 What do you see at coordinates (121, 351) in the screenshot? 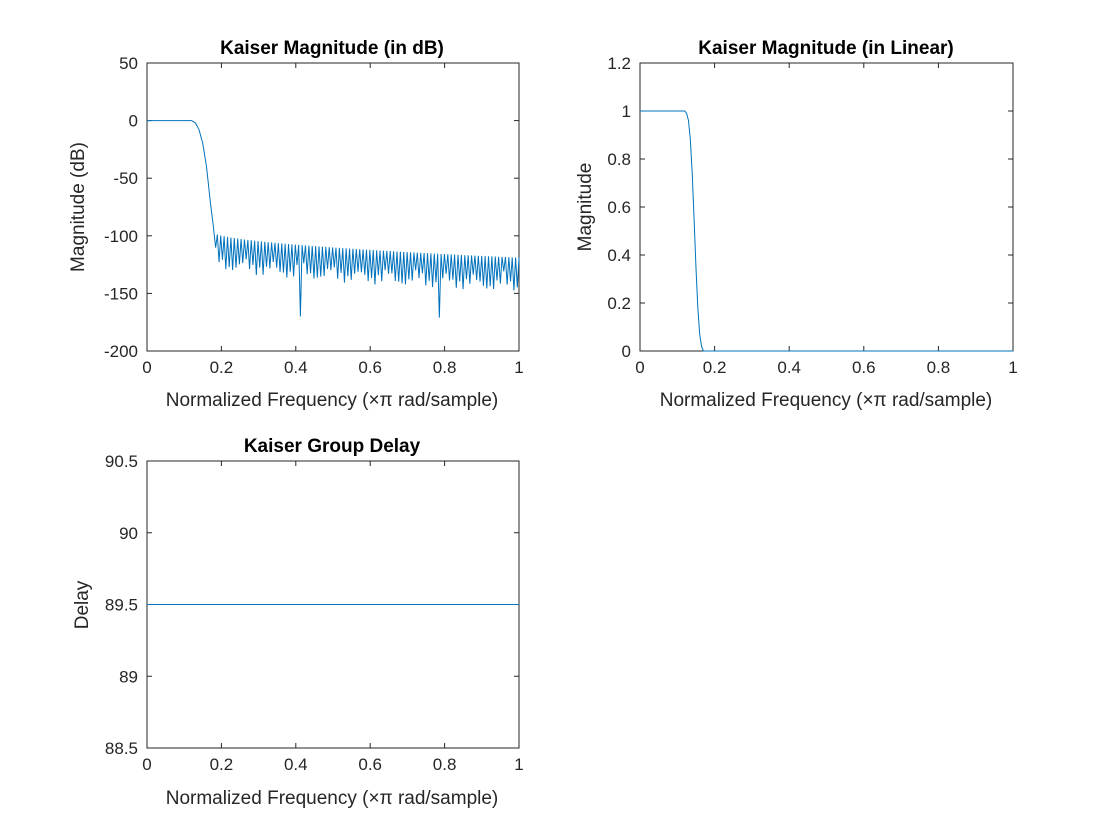
I see `y-tick-label: -200` at bounding box center [121, 351].